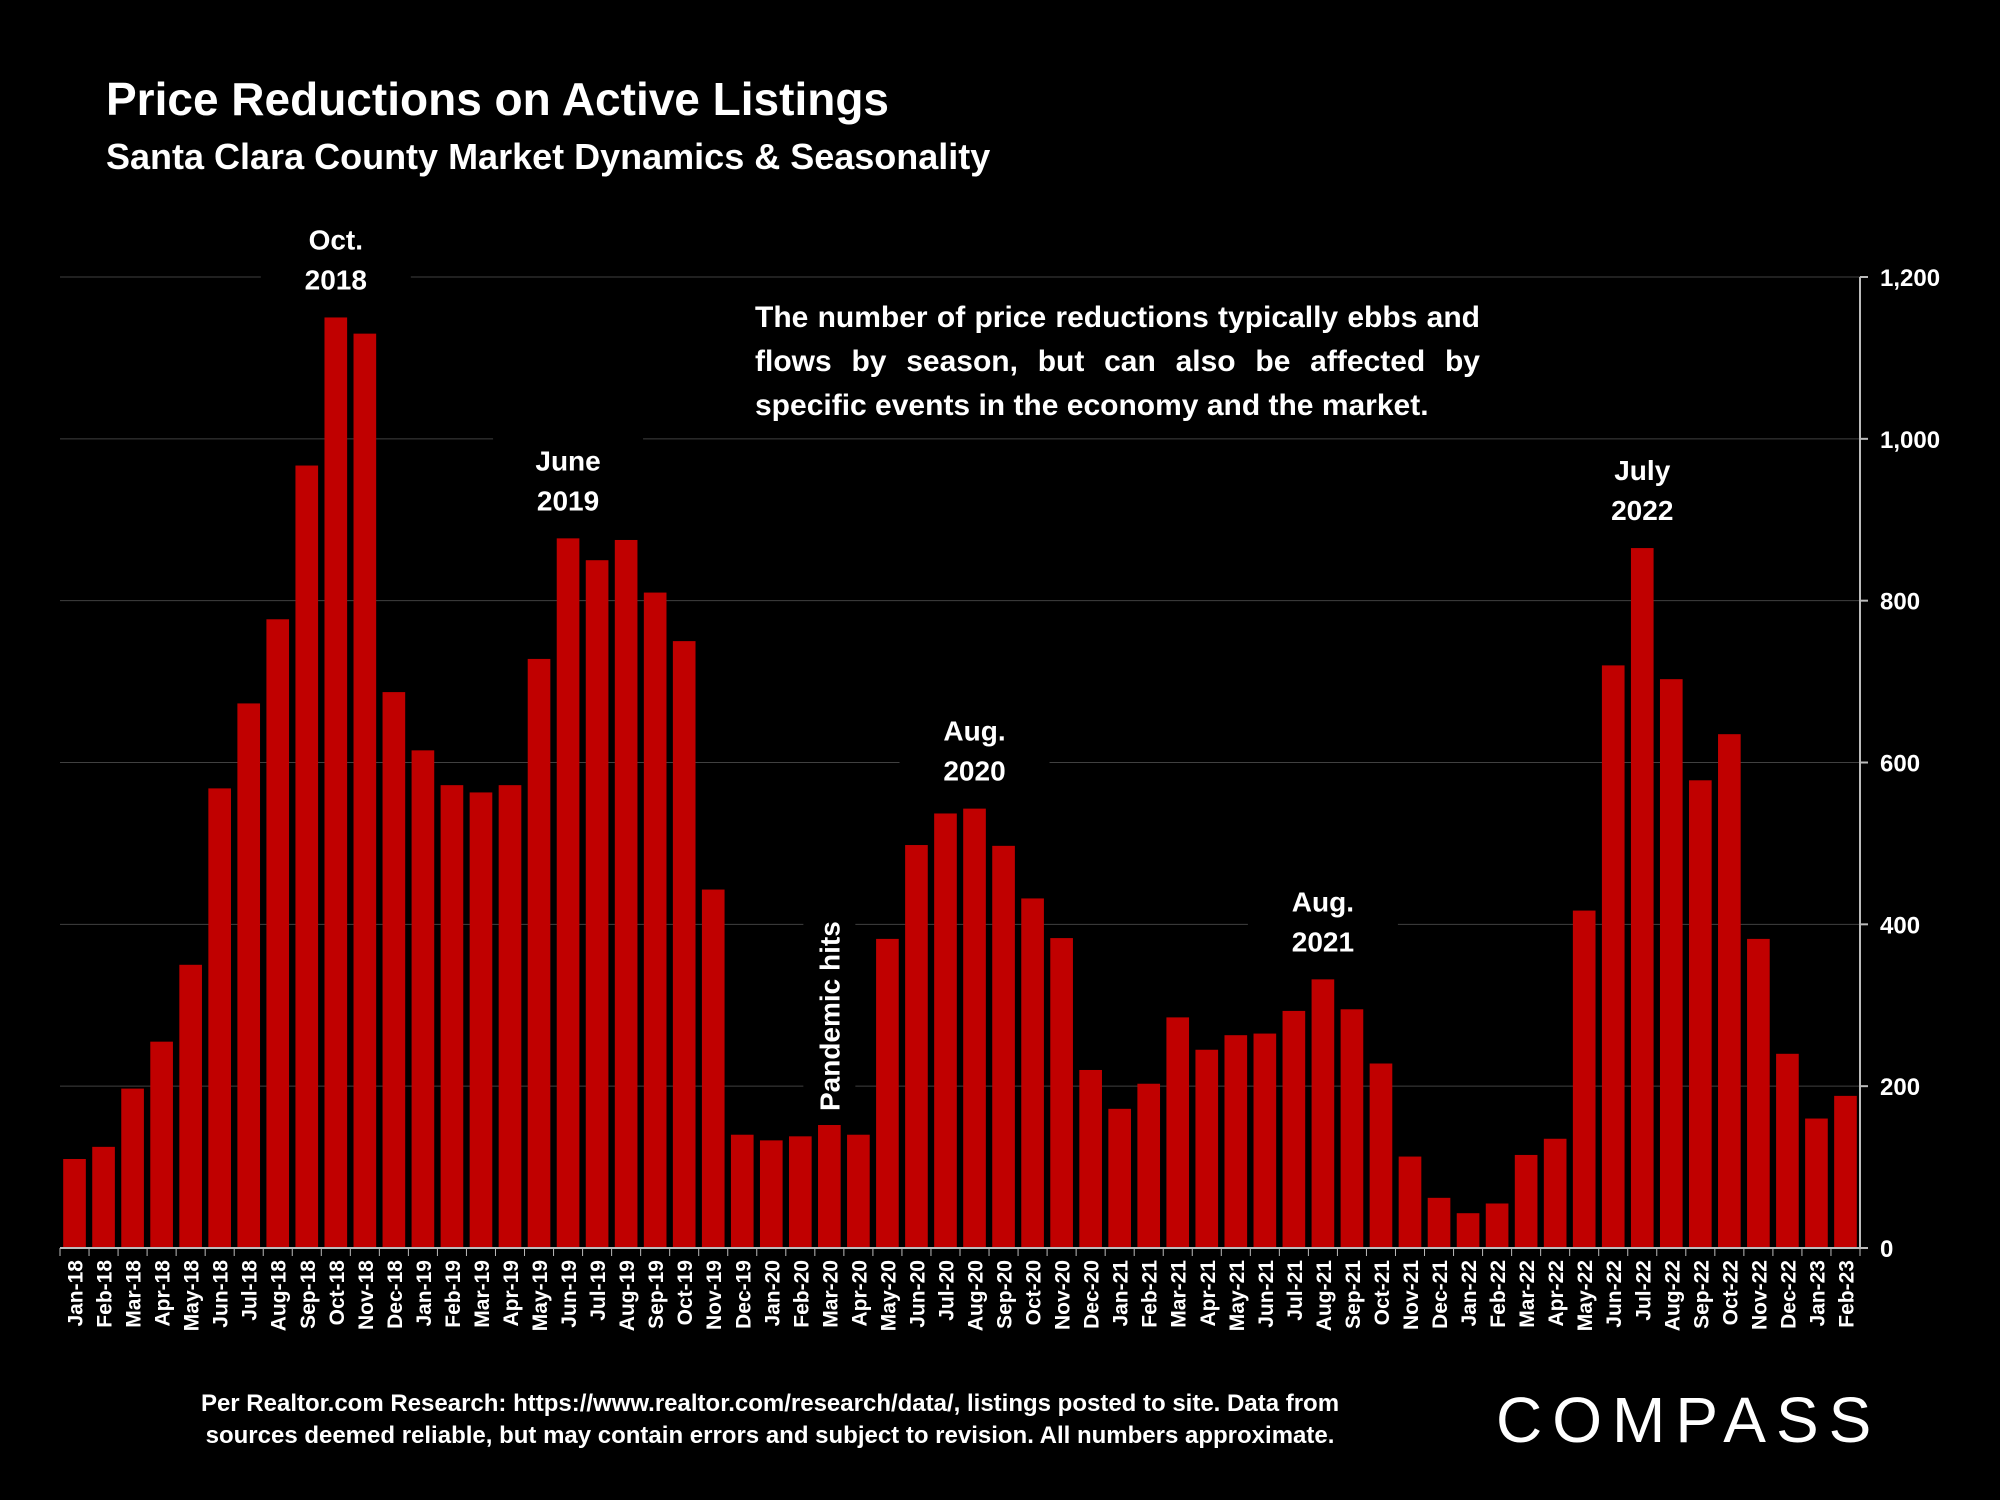 This screenshot has height=1500, width=2000. What do you see at coordinates (1323, 941) in the screenshot?
I see `annotation-label-line2: 2021` at bounding box center [1323, 941].